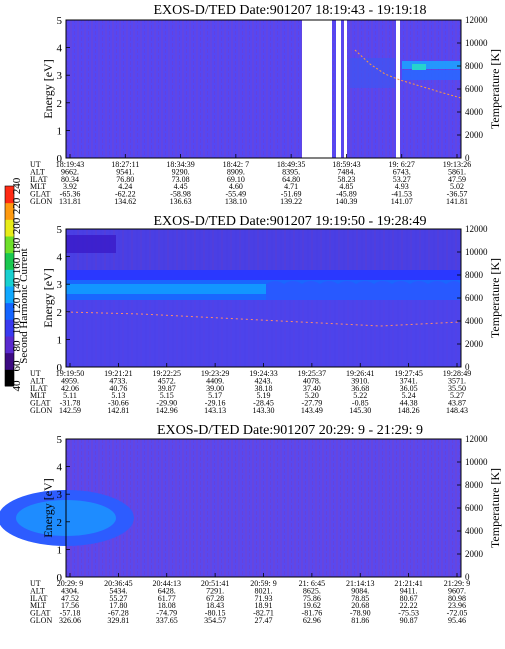 The width and height of the screenshot is (505, 649). I want to click on ephemeris-value: -55.49, so click(236, 194).